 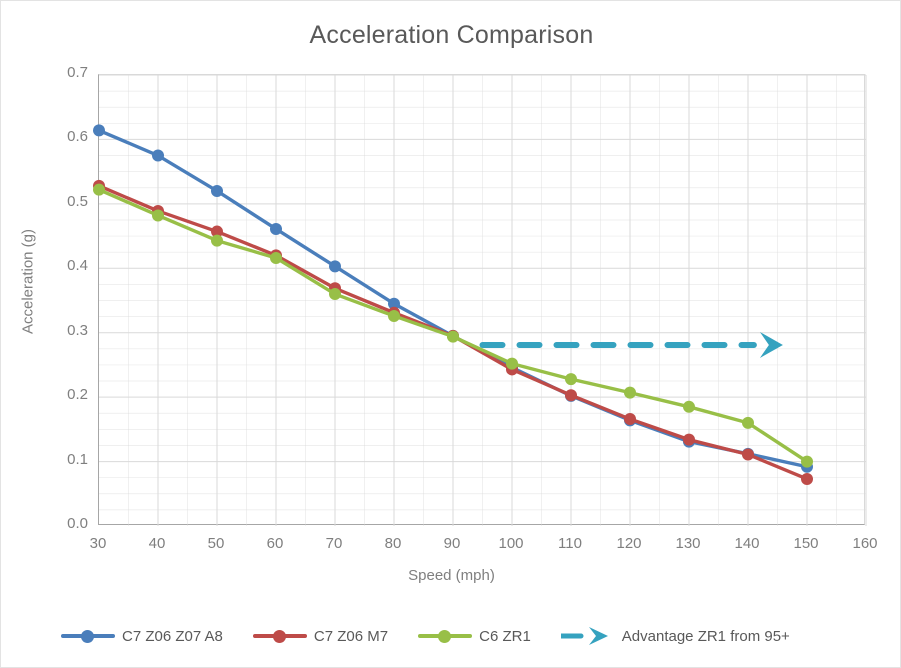 I want to click on y-tick-label: 0.4, so click(x=77, y=266).